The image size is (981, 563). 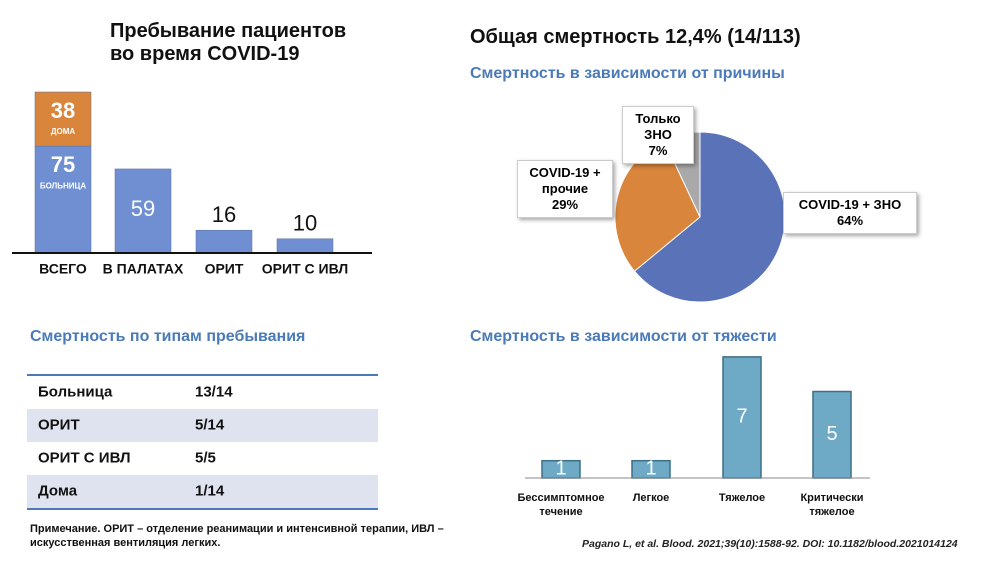 What do you see at coordinates (305, 223) in the screenshot?
I see `data-label: 10` at bounding box center [305, 223].